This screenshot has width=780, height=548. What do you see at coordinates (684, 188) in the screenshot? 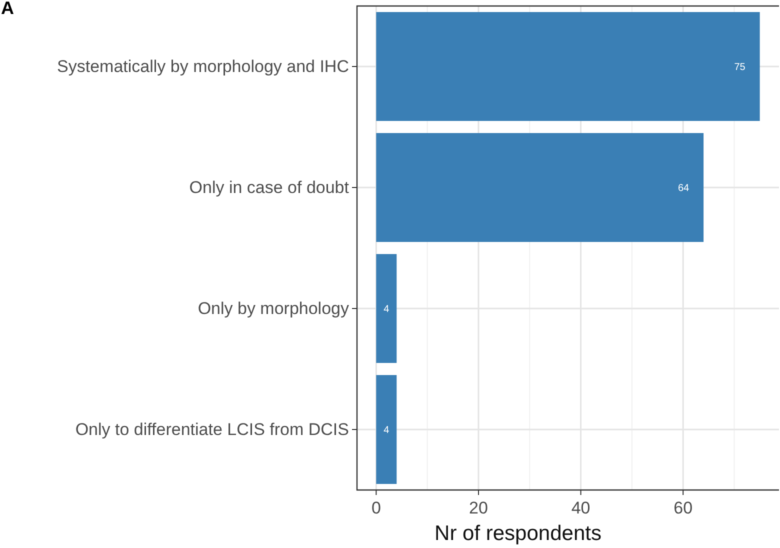
I see `data-label: 64` at bounding box center [684, 188].